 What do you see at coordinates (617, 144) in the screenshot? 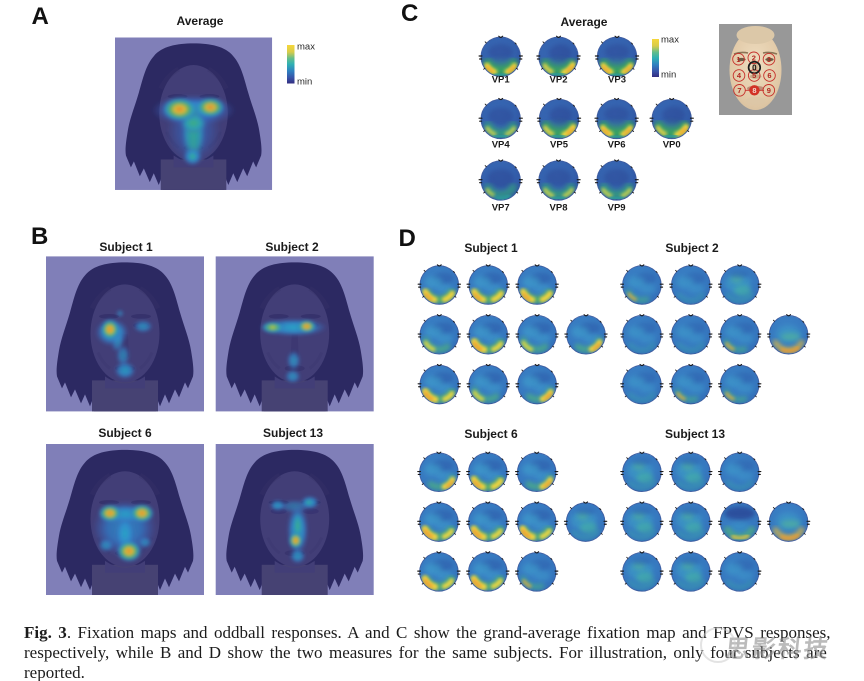
I see `svg-text: VP6` at bounding box center [617, 144].